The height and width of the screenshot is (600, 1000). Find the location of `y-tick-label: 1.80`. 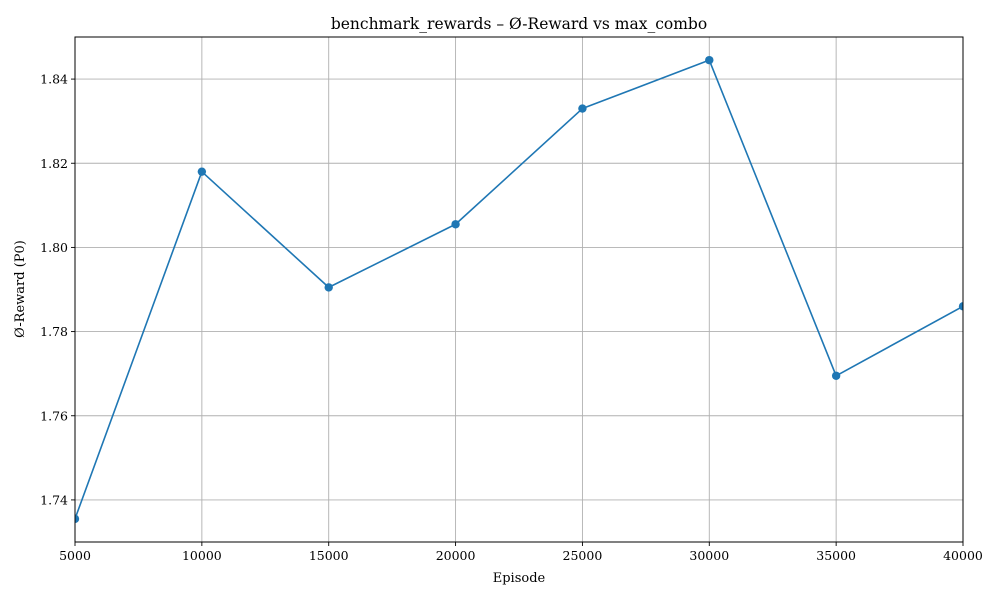

y-tick-label: 1.80 is located at coordinates (54, 247).